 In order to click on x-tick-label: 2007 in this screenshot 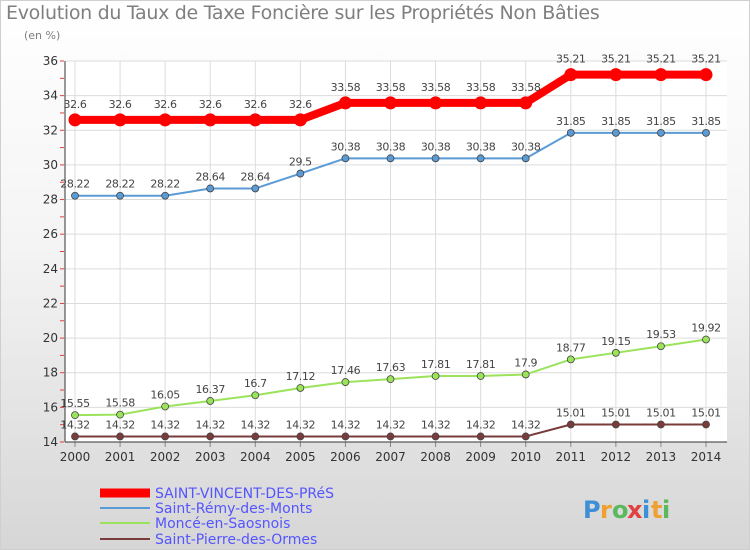, I will do `click(390, 457)`.